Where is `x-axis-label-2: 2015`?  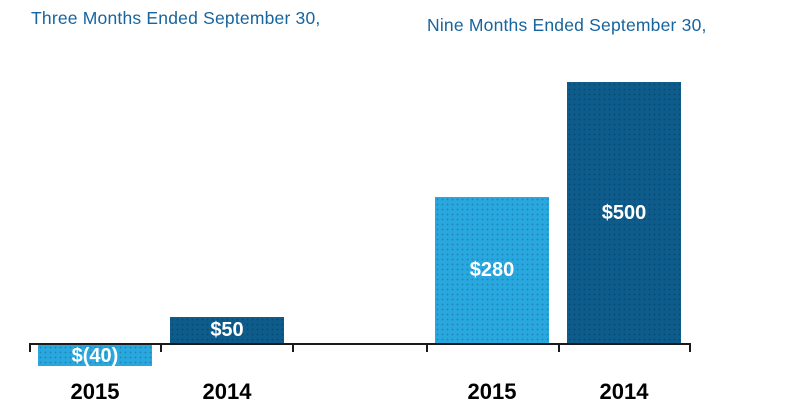 x-axis-label-2: 2015 is located at coordinates (492, 391).